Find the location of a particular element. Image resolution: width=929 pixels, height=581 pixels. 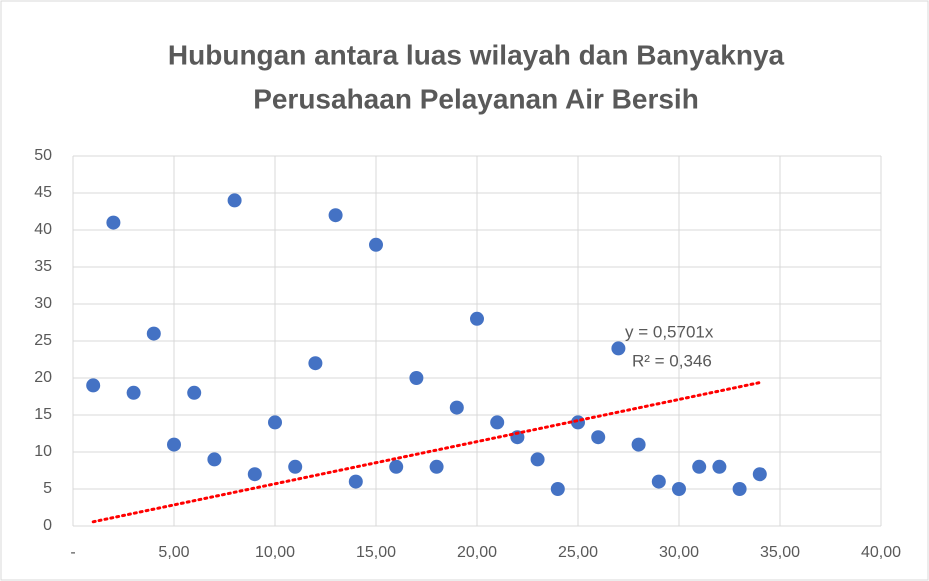

x-tick-label: 10,00 is located at coordinates (275, 552).